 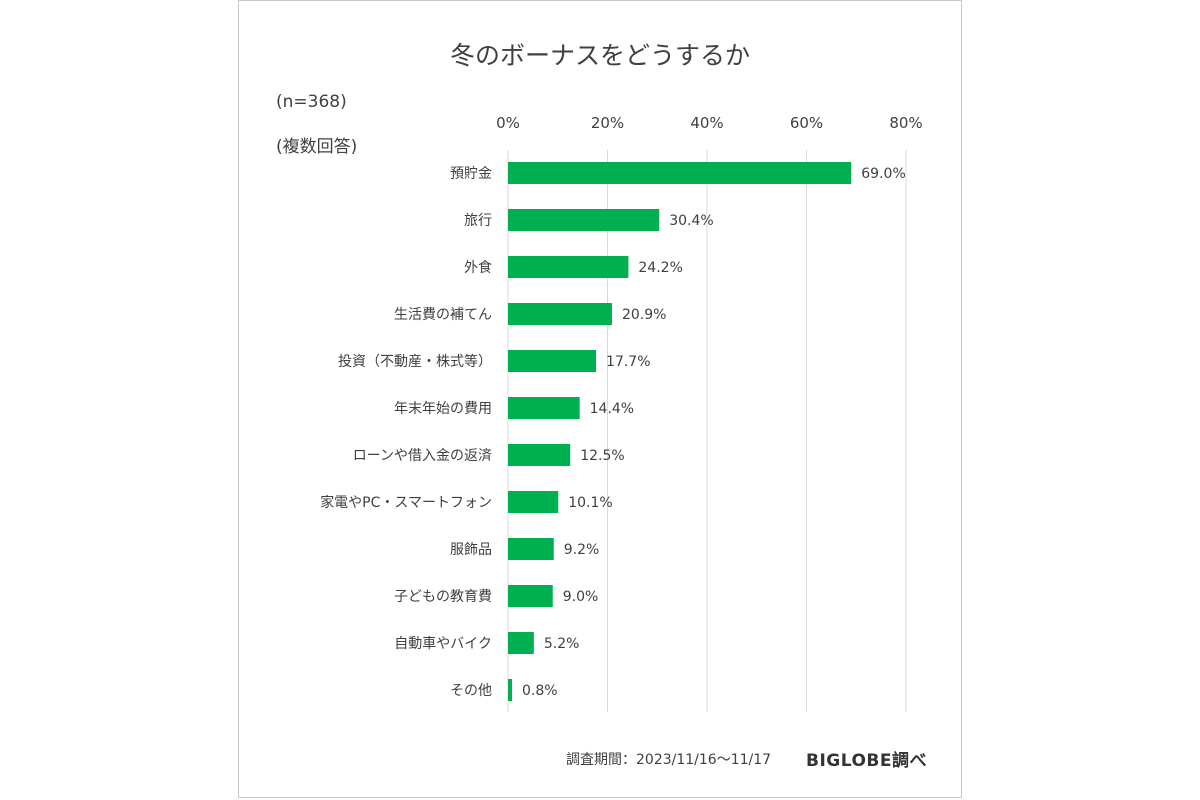 I want to click on survey-period: 調査期間：2023/11/16～11/17, so click(x=669, y=760).